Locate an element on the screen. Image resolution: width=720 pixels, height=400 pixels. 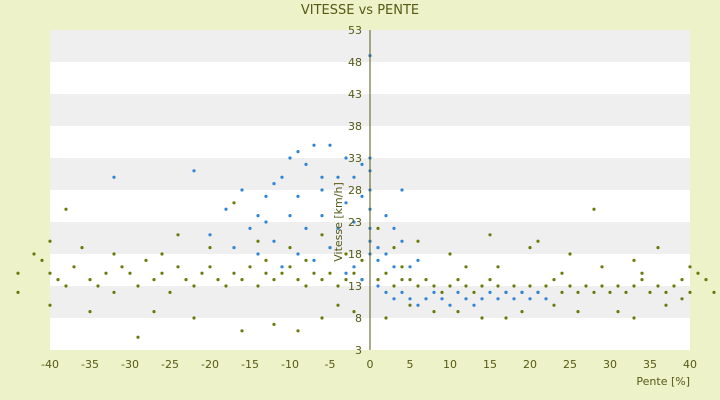
x-tick-label: -5 is located at coordinates (330, 364).